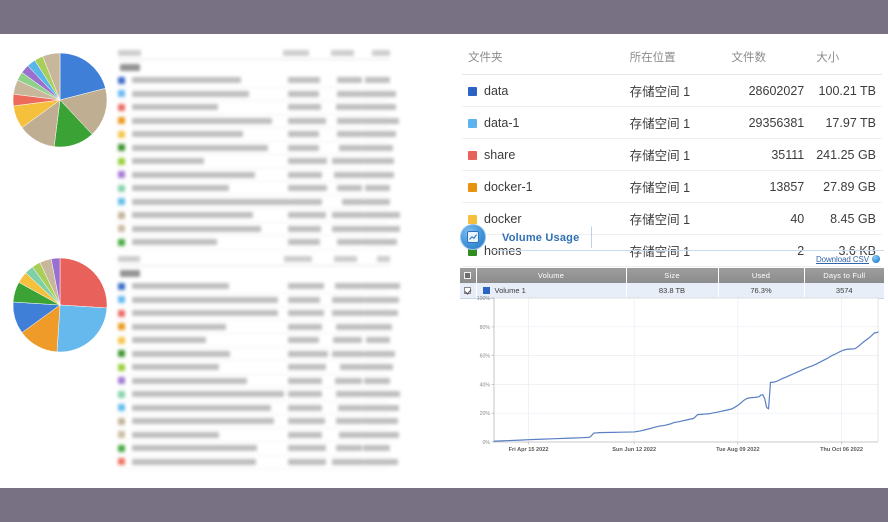  Describe the element at coordinates (543, 122) in the screenshot. I see `cell-folder-name: data-1` at that location.